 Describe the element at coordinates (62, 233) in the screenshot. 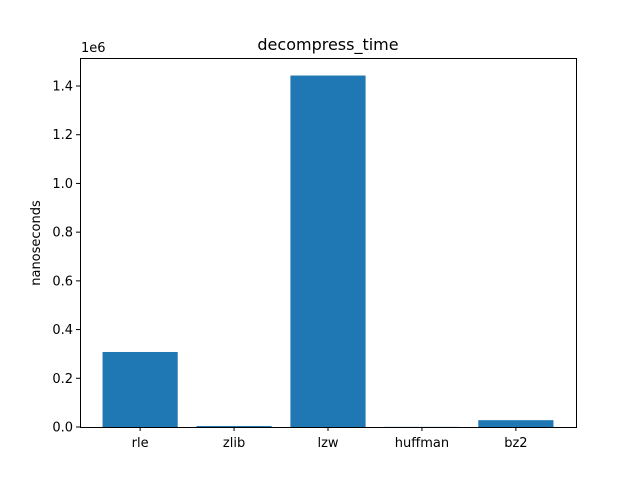

I see `y-tick-label: 0.8` at that location.